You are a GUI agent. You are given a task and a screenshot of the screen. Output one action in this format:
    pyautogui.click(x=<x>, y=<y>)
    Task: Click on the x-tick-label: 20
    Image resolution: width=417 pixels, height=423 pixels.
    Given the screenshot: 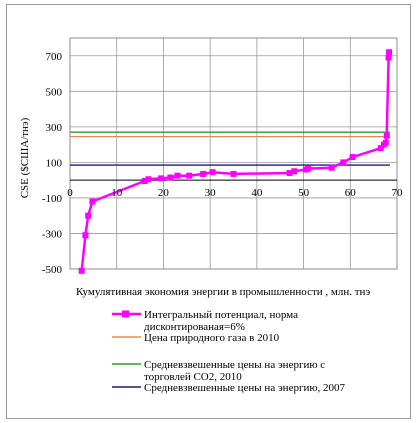 What is the action you would take?
    pyautogui.click(x=164, y=193)
    